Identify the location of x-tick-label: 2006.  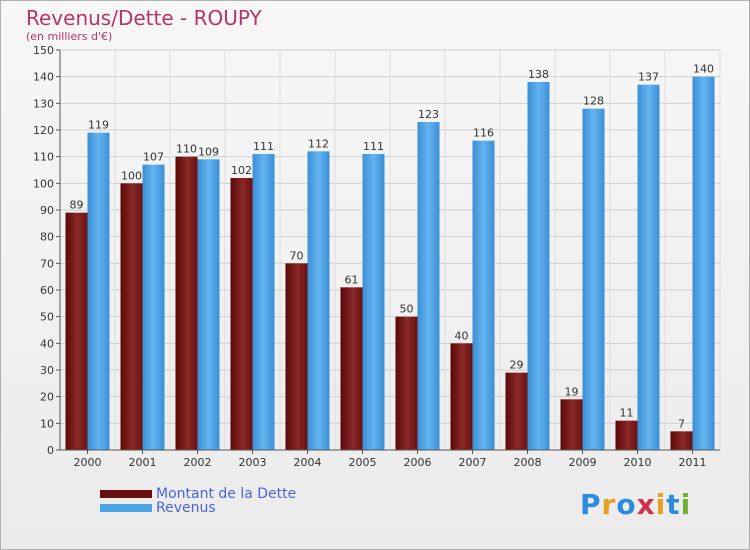
(418, 462).